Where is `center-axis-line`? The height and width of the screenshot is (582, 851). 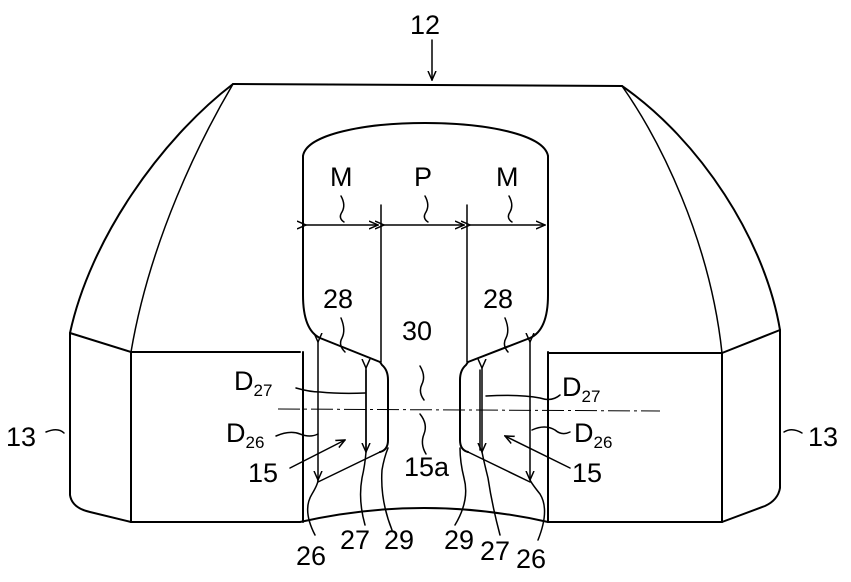
center-axis-line is located at coordinates (469, 410).